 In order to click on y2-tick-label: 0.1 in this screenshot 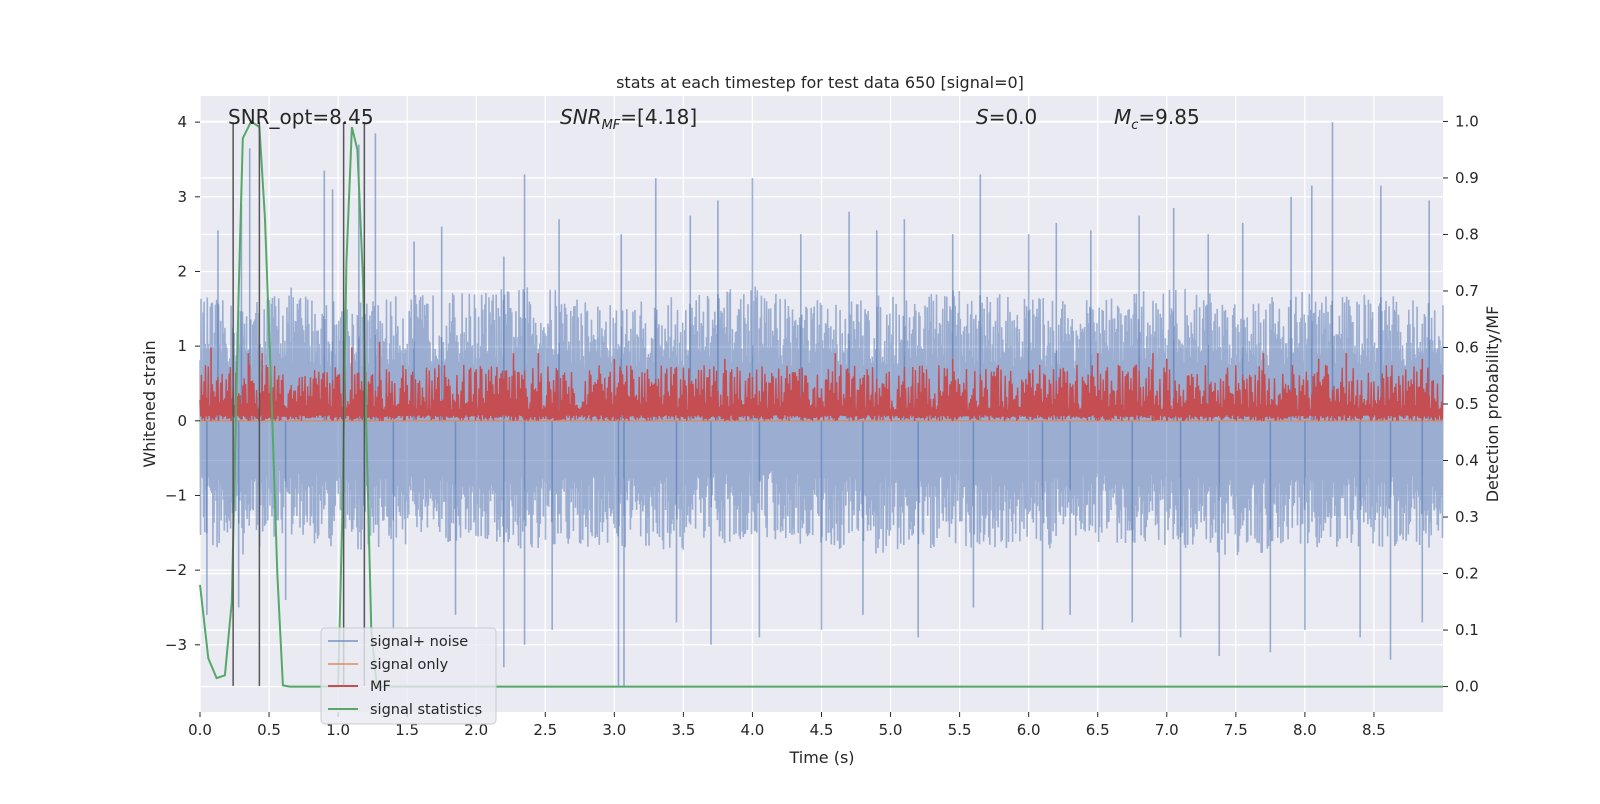, I will do `click(1467, 630)`.